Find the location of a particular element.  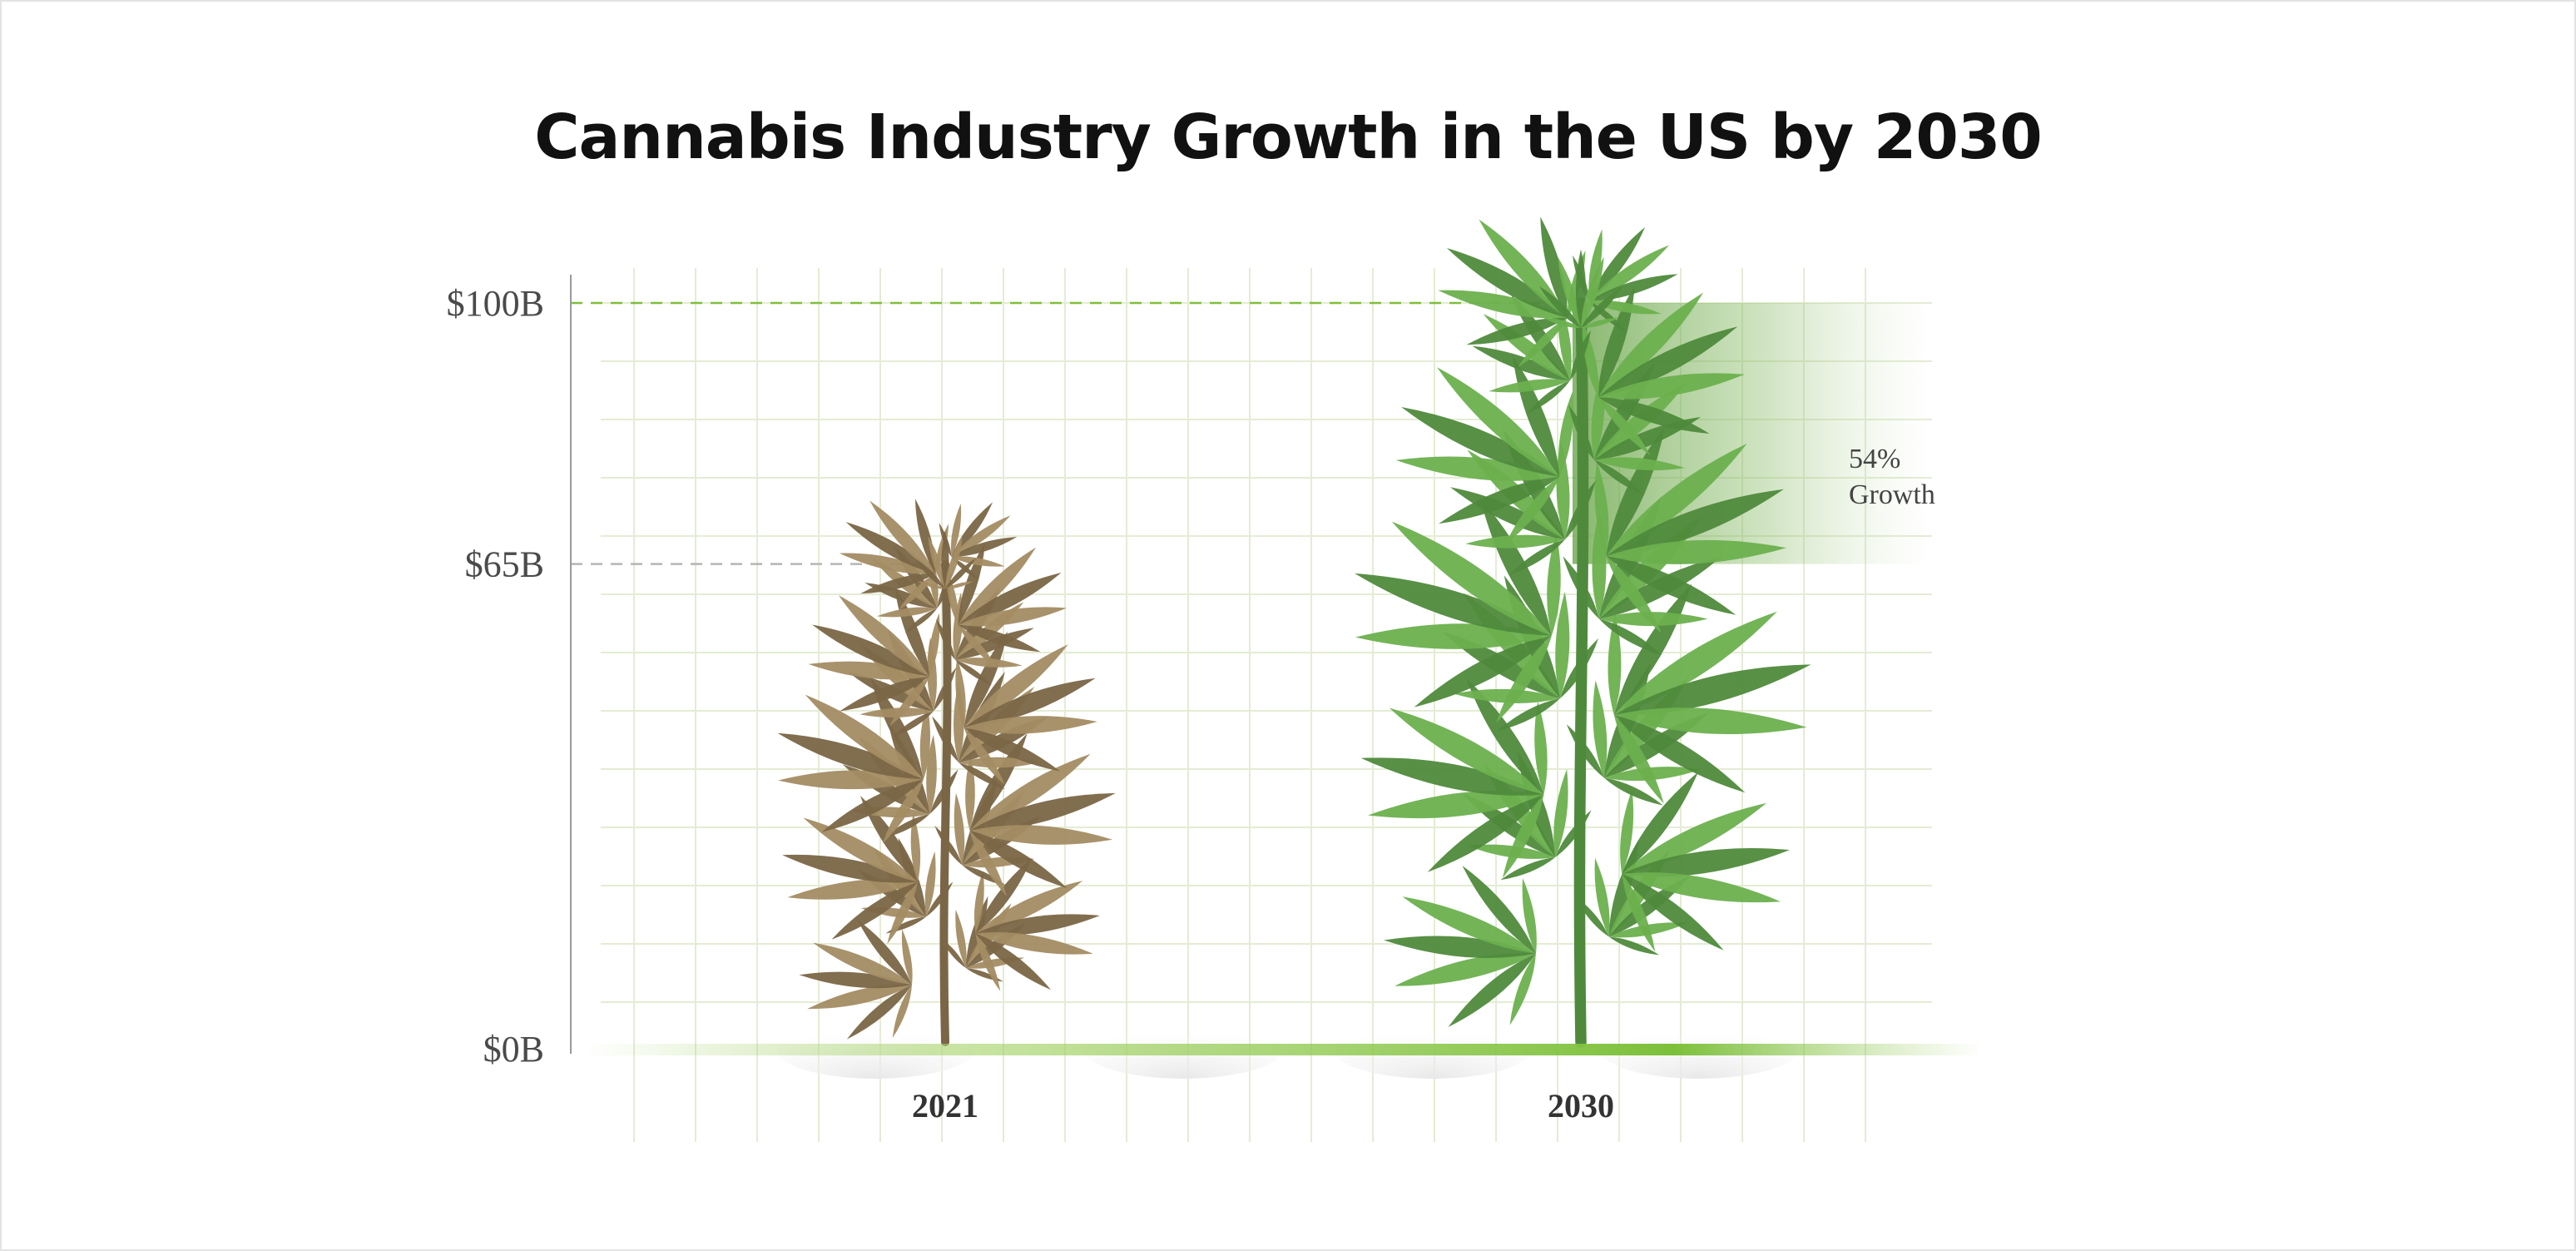

x-axis-ticks: 2021 2030 is located at coordinates (1263, 1106).